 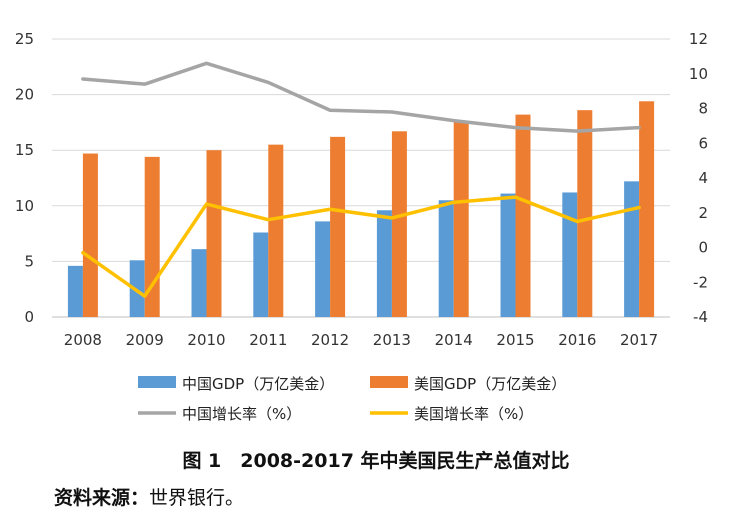 What do you see at coordinates (698, 39) in the screenshot?
I see `y-right-tick-label: 12` at bounding box center [698, 39].